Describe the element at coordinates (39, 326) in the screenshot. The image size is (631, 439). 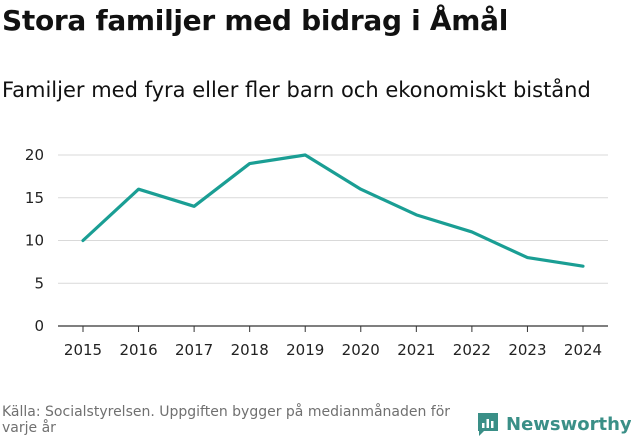
I see `y-tick-label-0: 0` at that location.